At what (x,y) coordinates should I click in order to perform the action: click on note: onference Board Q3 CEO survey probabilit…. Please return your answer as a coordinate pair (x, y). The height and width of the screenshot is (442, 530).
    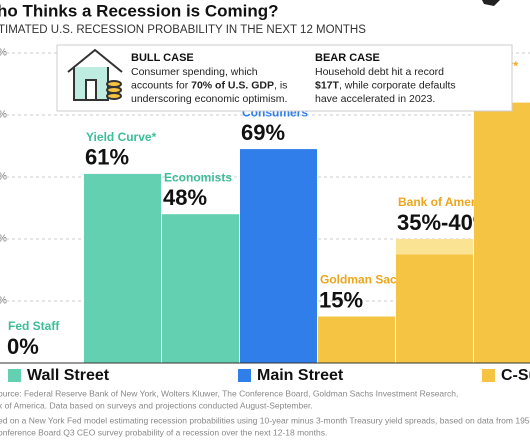
    Looking at the image, I should click on (163, 432).